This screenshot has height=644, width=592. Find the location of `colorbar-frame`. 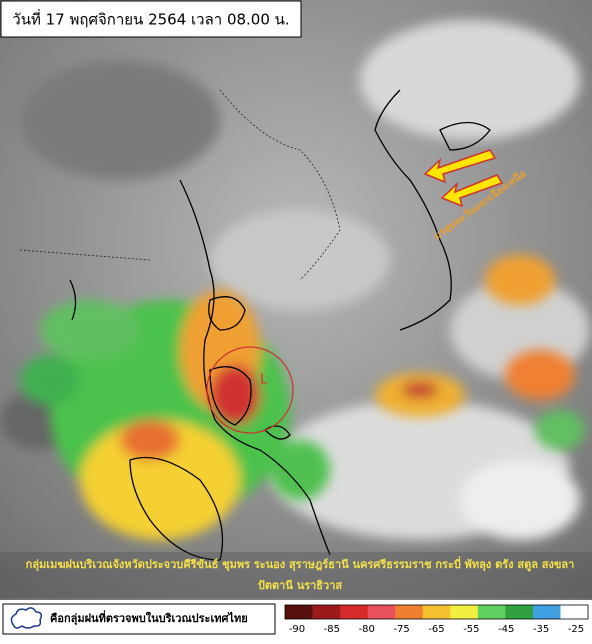

colorbar-frame is located at coordinates (436, 612).